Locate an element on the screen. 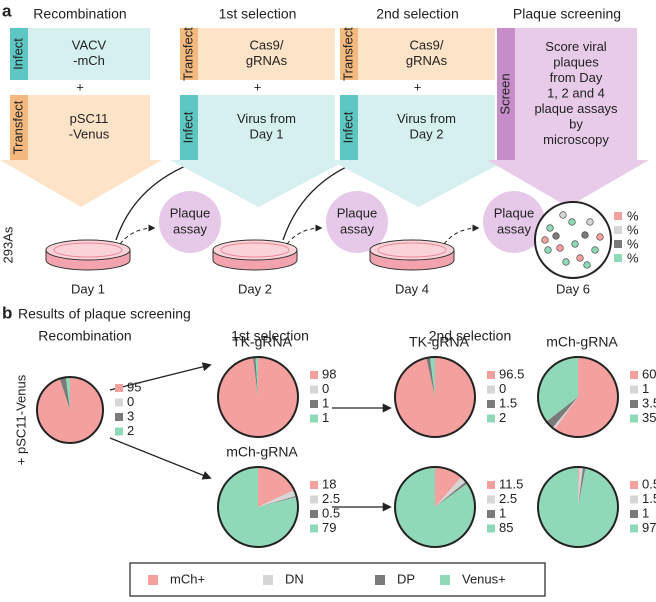 The height and width of the screenshot is (602, 656). step-arrow is located at coordinates (81, 183).